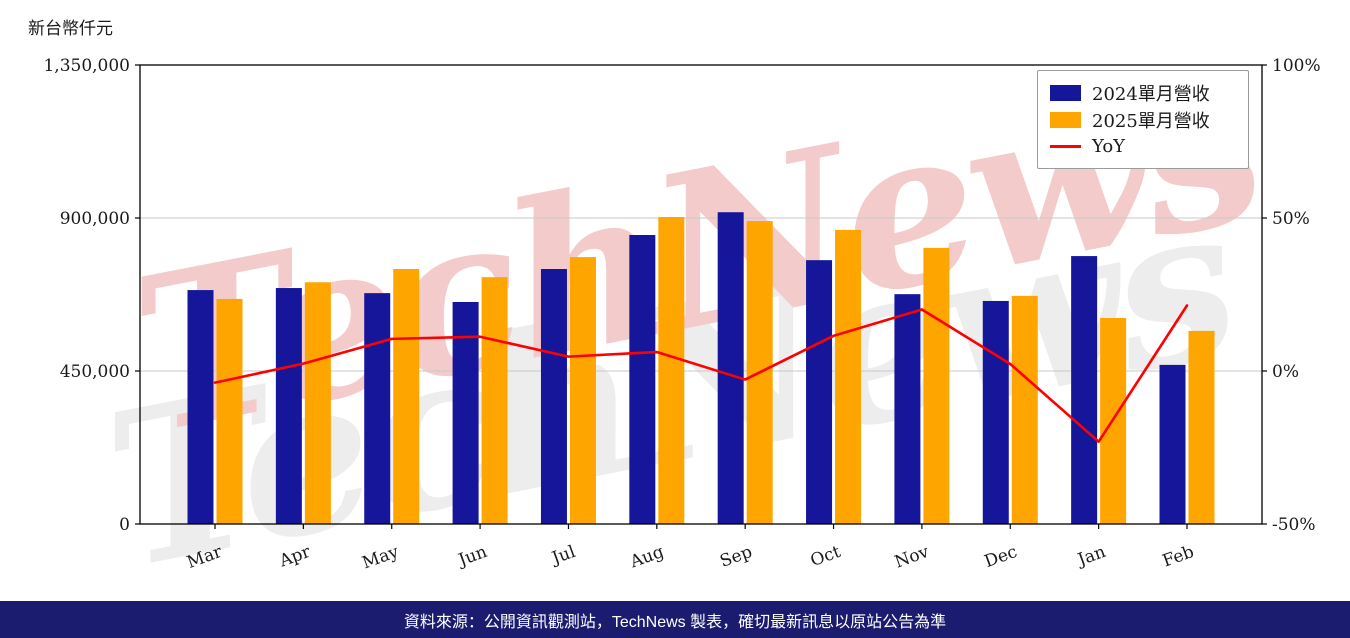 Image resolution: width=1350 pixels, height=638 pixels. Describe the element at coordinates (736, 557) in the screenshot. I see `svg-text: Sep` at that location.